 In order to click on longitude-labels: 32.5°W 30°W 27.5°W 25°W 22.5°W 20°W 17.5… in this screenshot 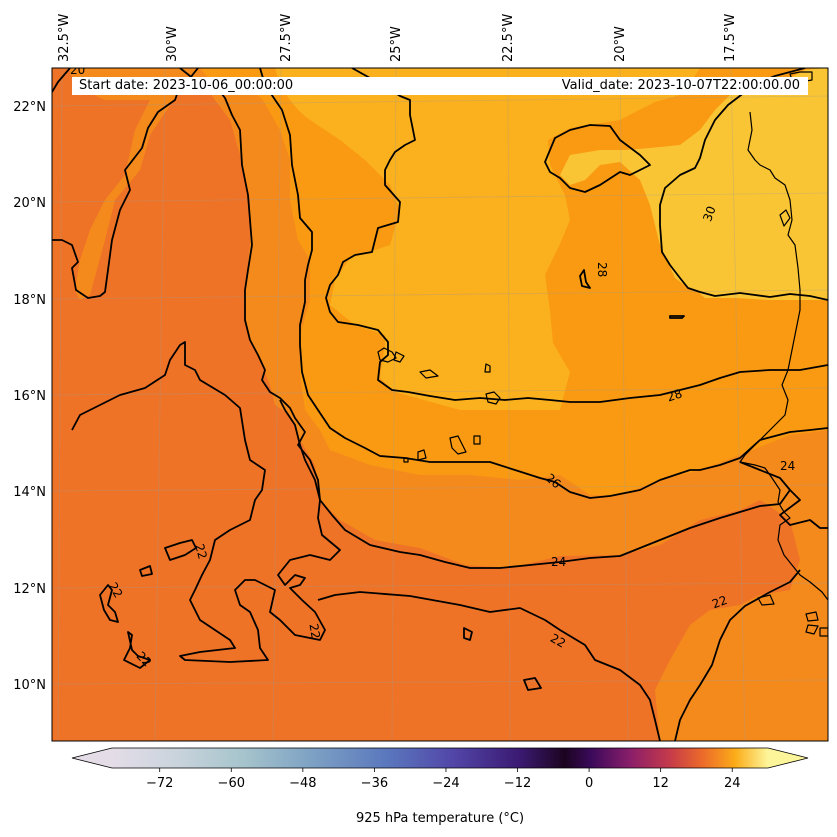, I will do `click(397, 38)`.